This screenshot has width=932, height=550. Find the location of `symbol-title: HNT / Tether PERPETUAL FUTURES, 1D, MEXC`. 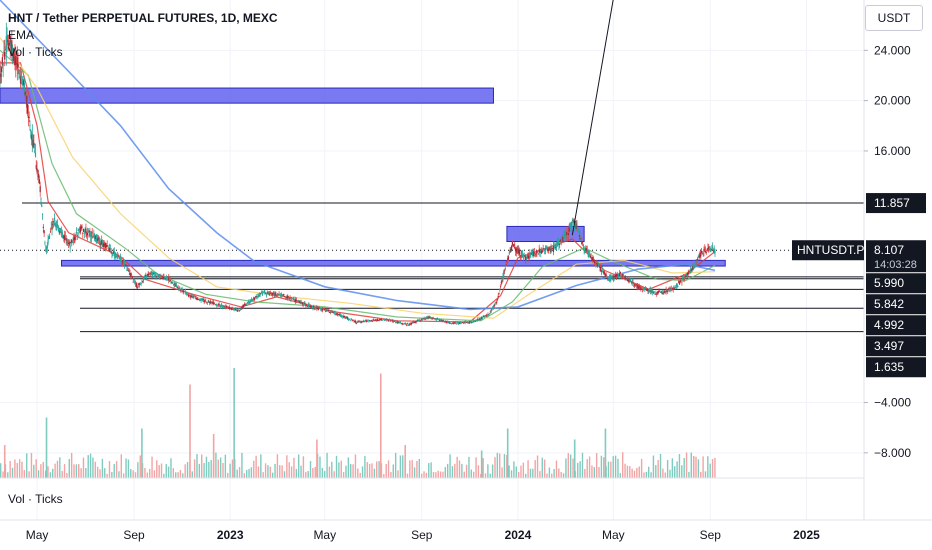

symbol-title: HNT / Tether PERPETUAL FUTURES, 1D, MEXC is located at coordinates (143, 18).